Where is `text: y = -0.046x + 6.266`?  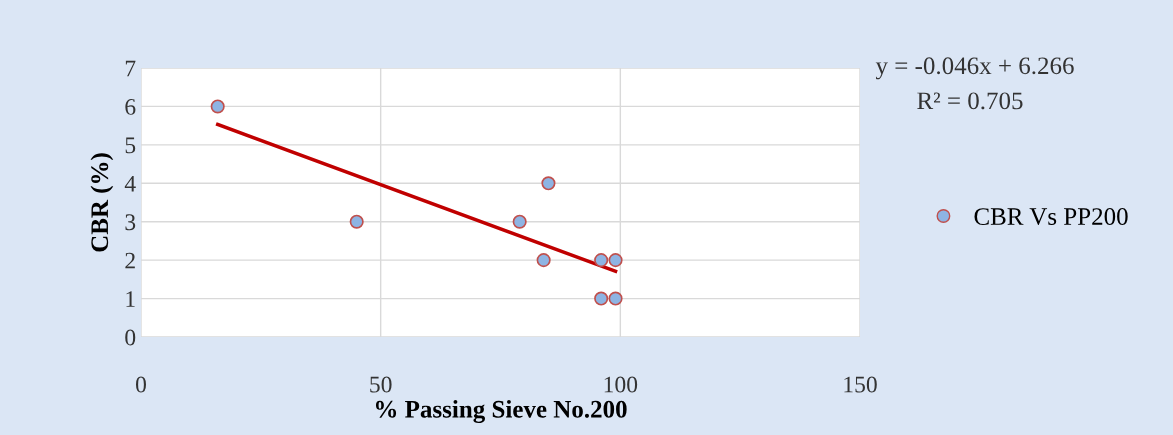
text: y = -0.046x + 6.266 is located at coordinates (974, 68).